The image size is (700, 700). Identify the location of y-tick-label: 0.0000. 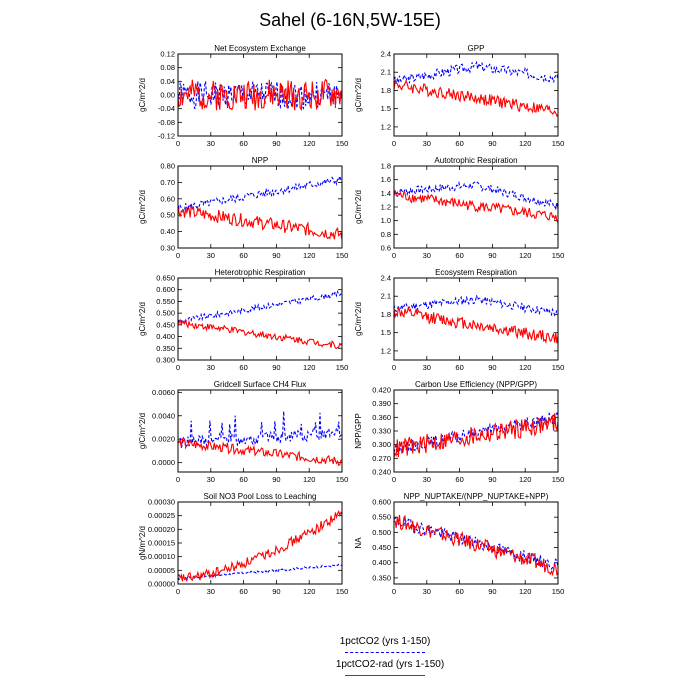
(163, 462).